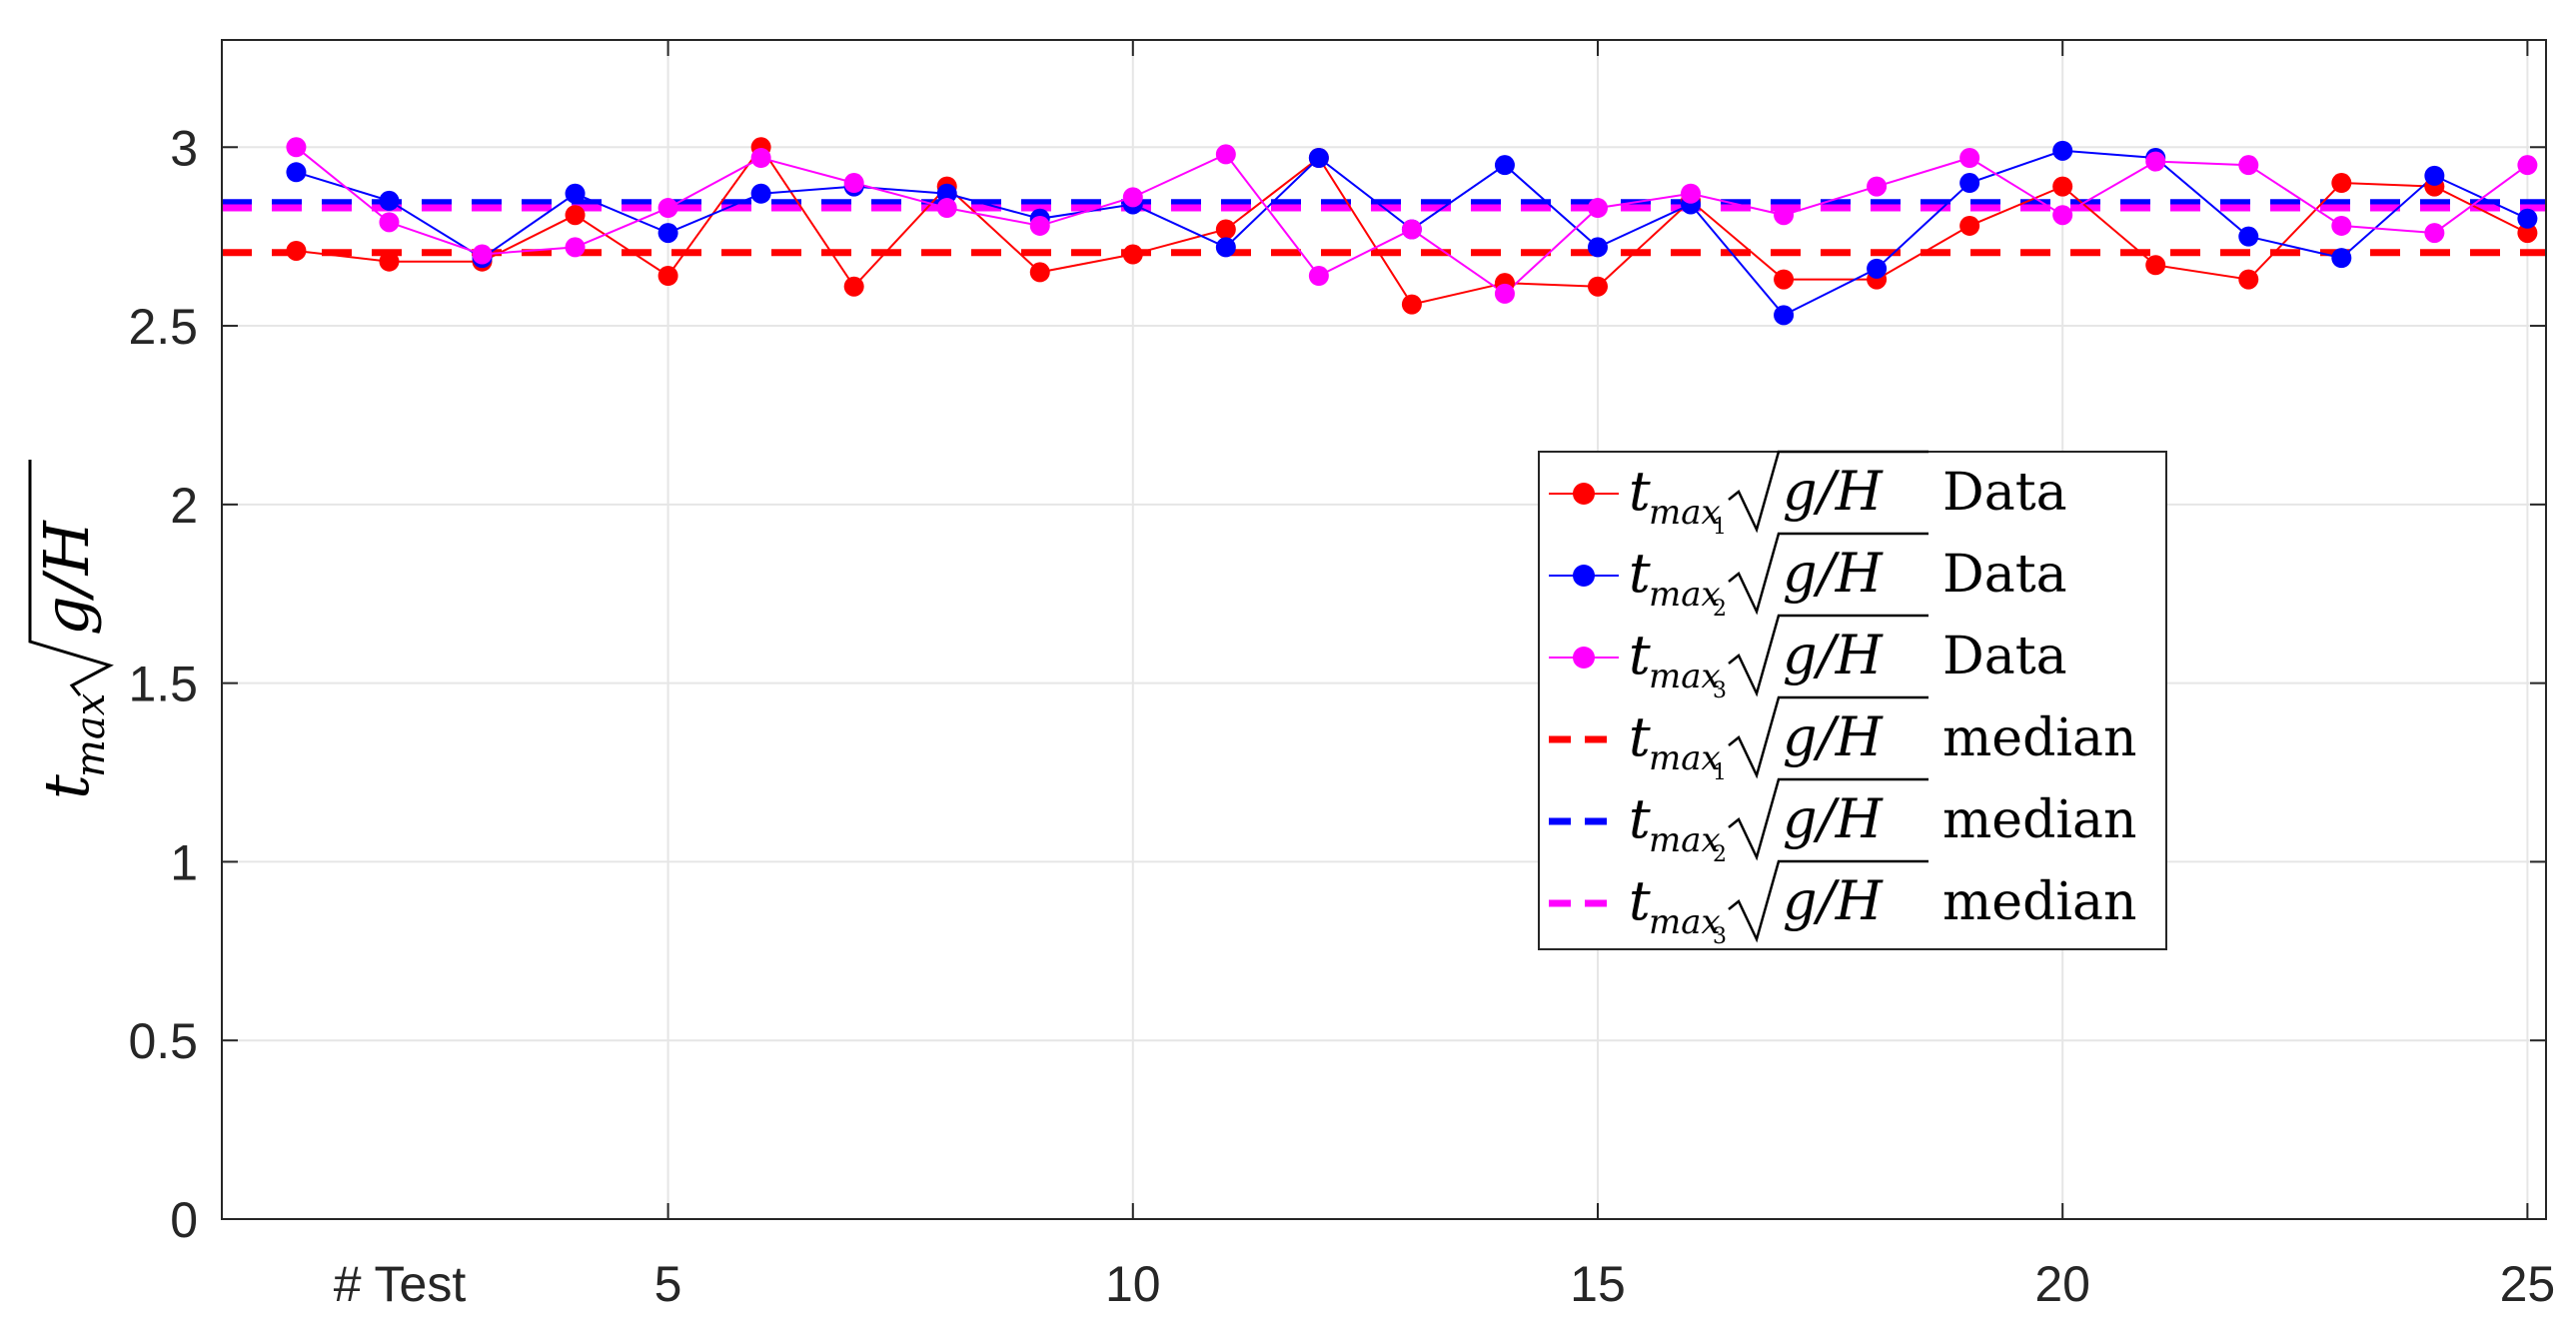 Image resolution: width=2576 pixels, height=1340 pixels. What do you see at coordinates (66, 577) in the screenshot?
I see `y-axis-label-root: g/H` at bounding box center [66, 577].